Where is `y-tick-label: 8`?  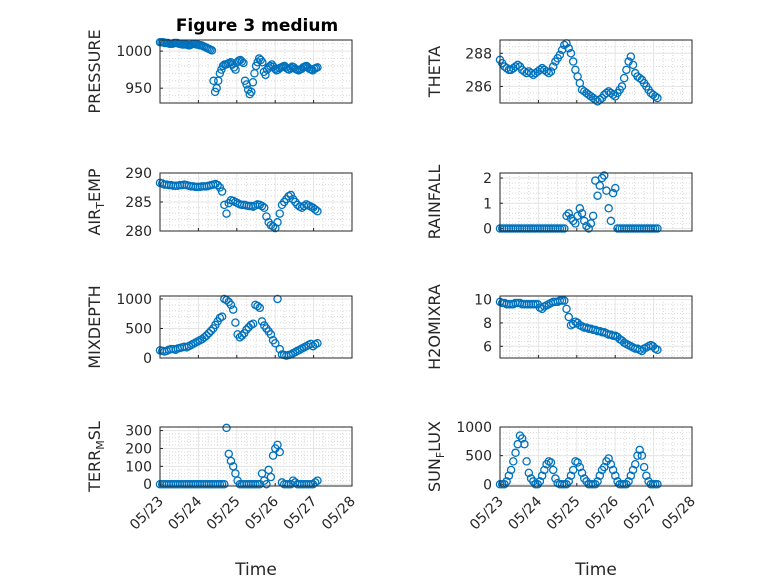 y-tick-label: 8 is located at coordinates (487, 324).